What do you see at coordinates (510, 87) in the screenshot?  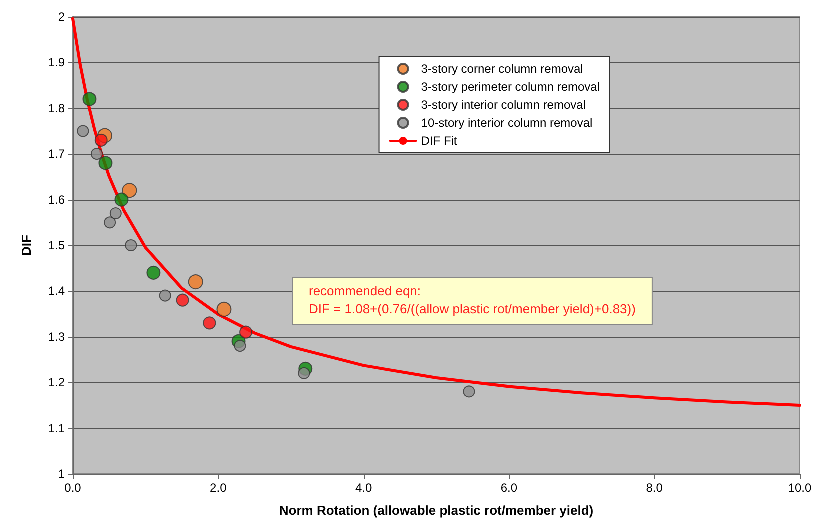 I see `legend-label: 3-story perimeter column removal` at bounding box center [510, 87].